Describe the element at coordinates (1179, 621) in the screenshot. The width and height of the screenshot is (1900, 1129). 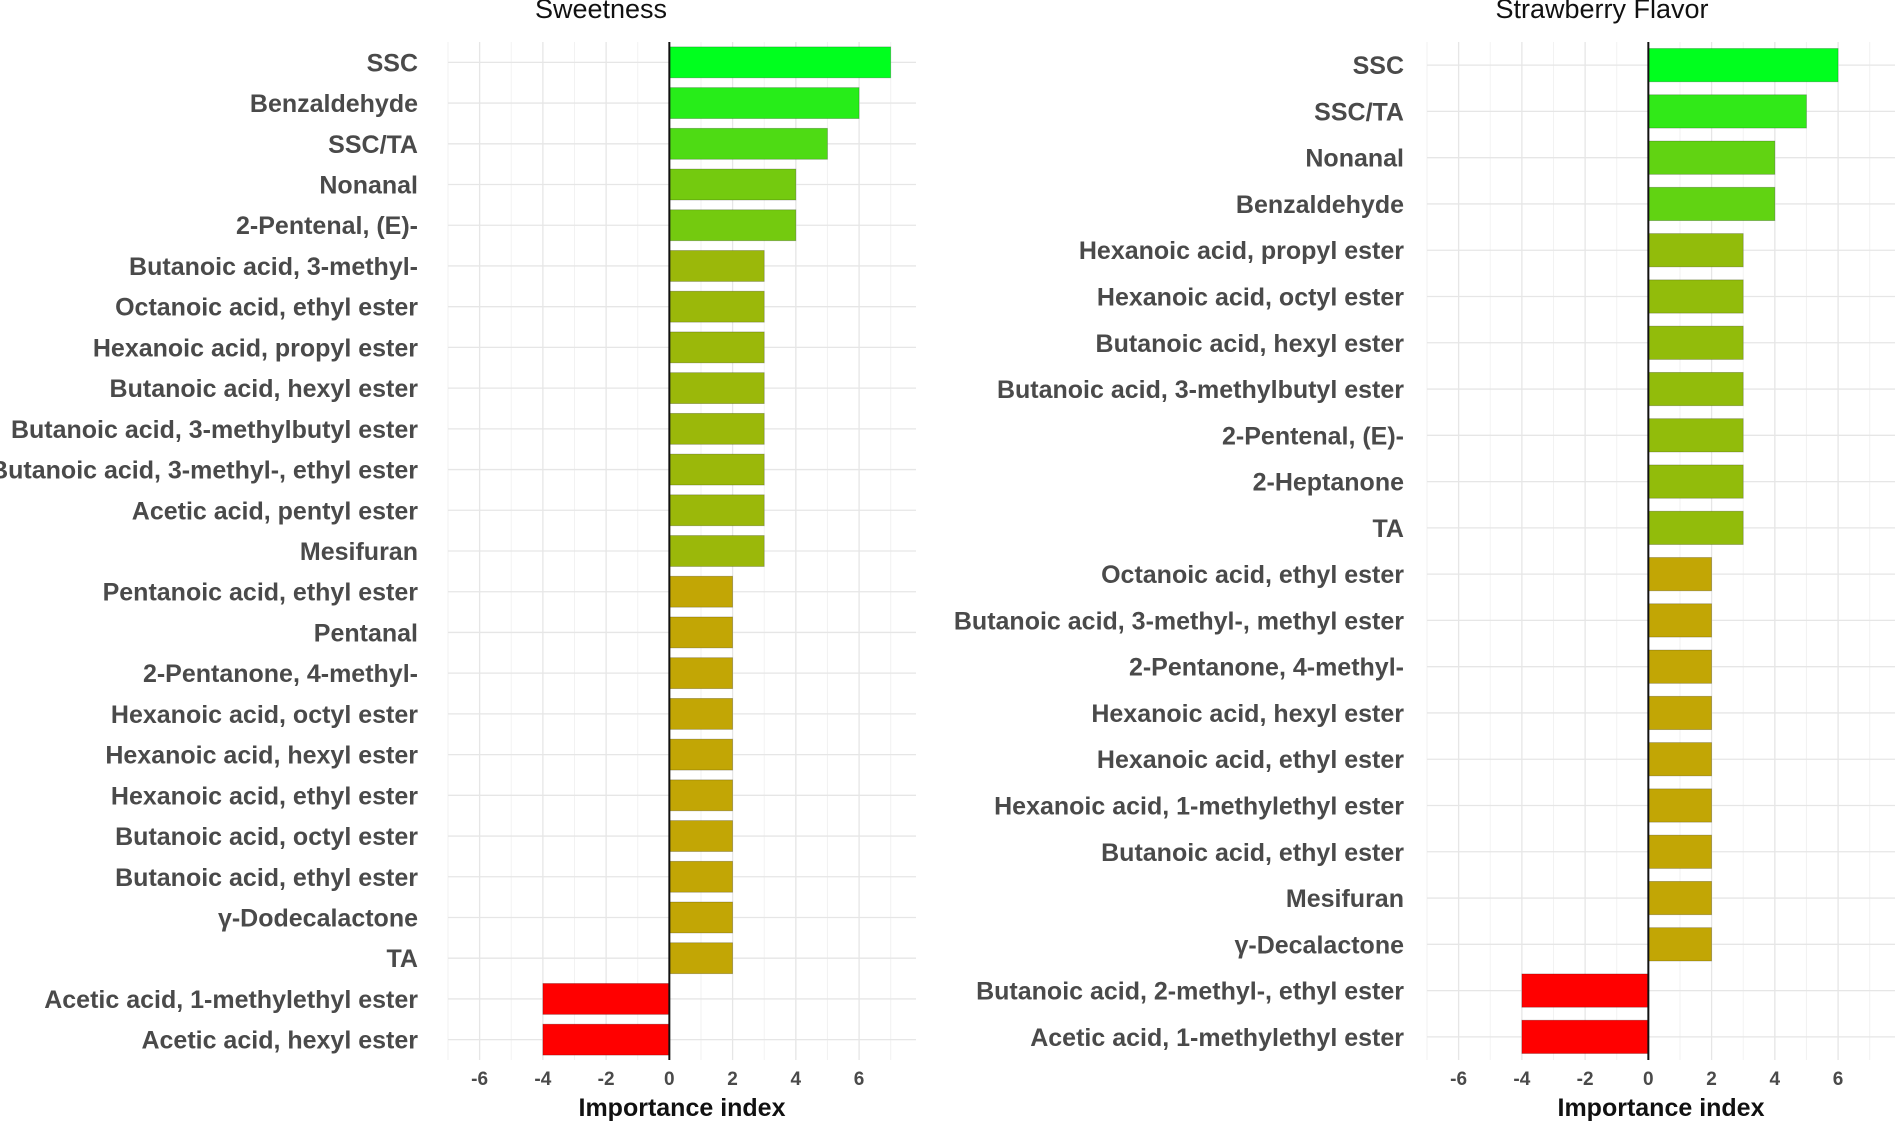
I see `y-tick-label: Butanoic acid, 3-methyl-, methyl ester` at that location.